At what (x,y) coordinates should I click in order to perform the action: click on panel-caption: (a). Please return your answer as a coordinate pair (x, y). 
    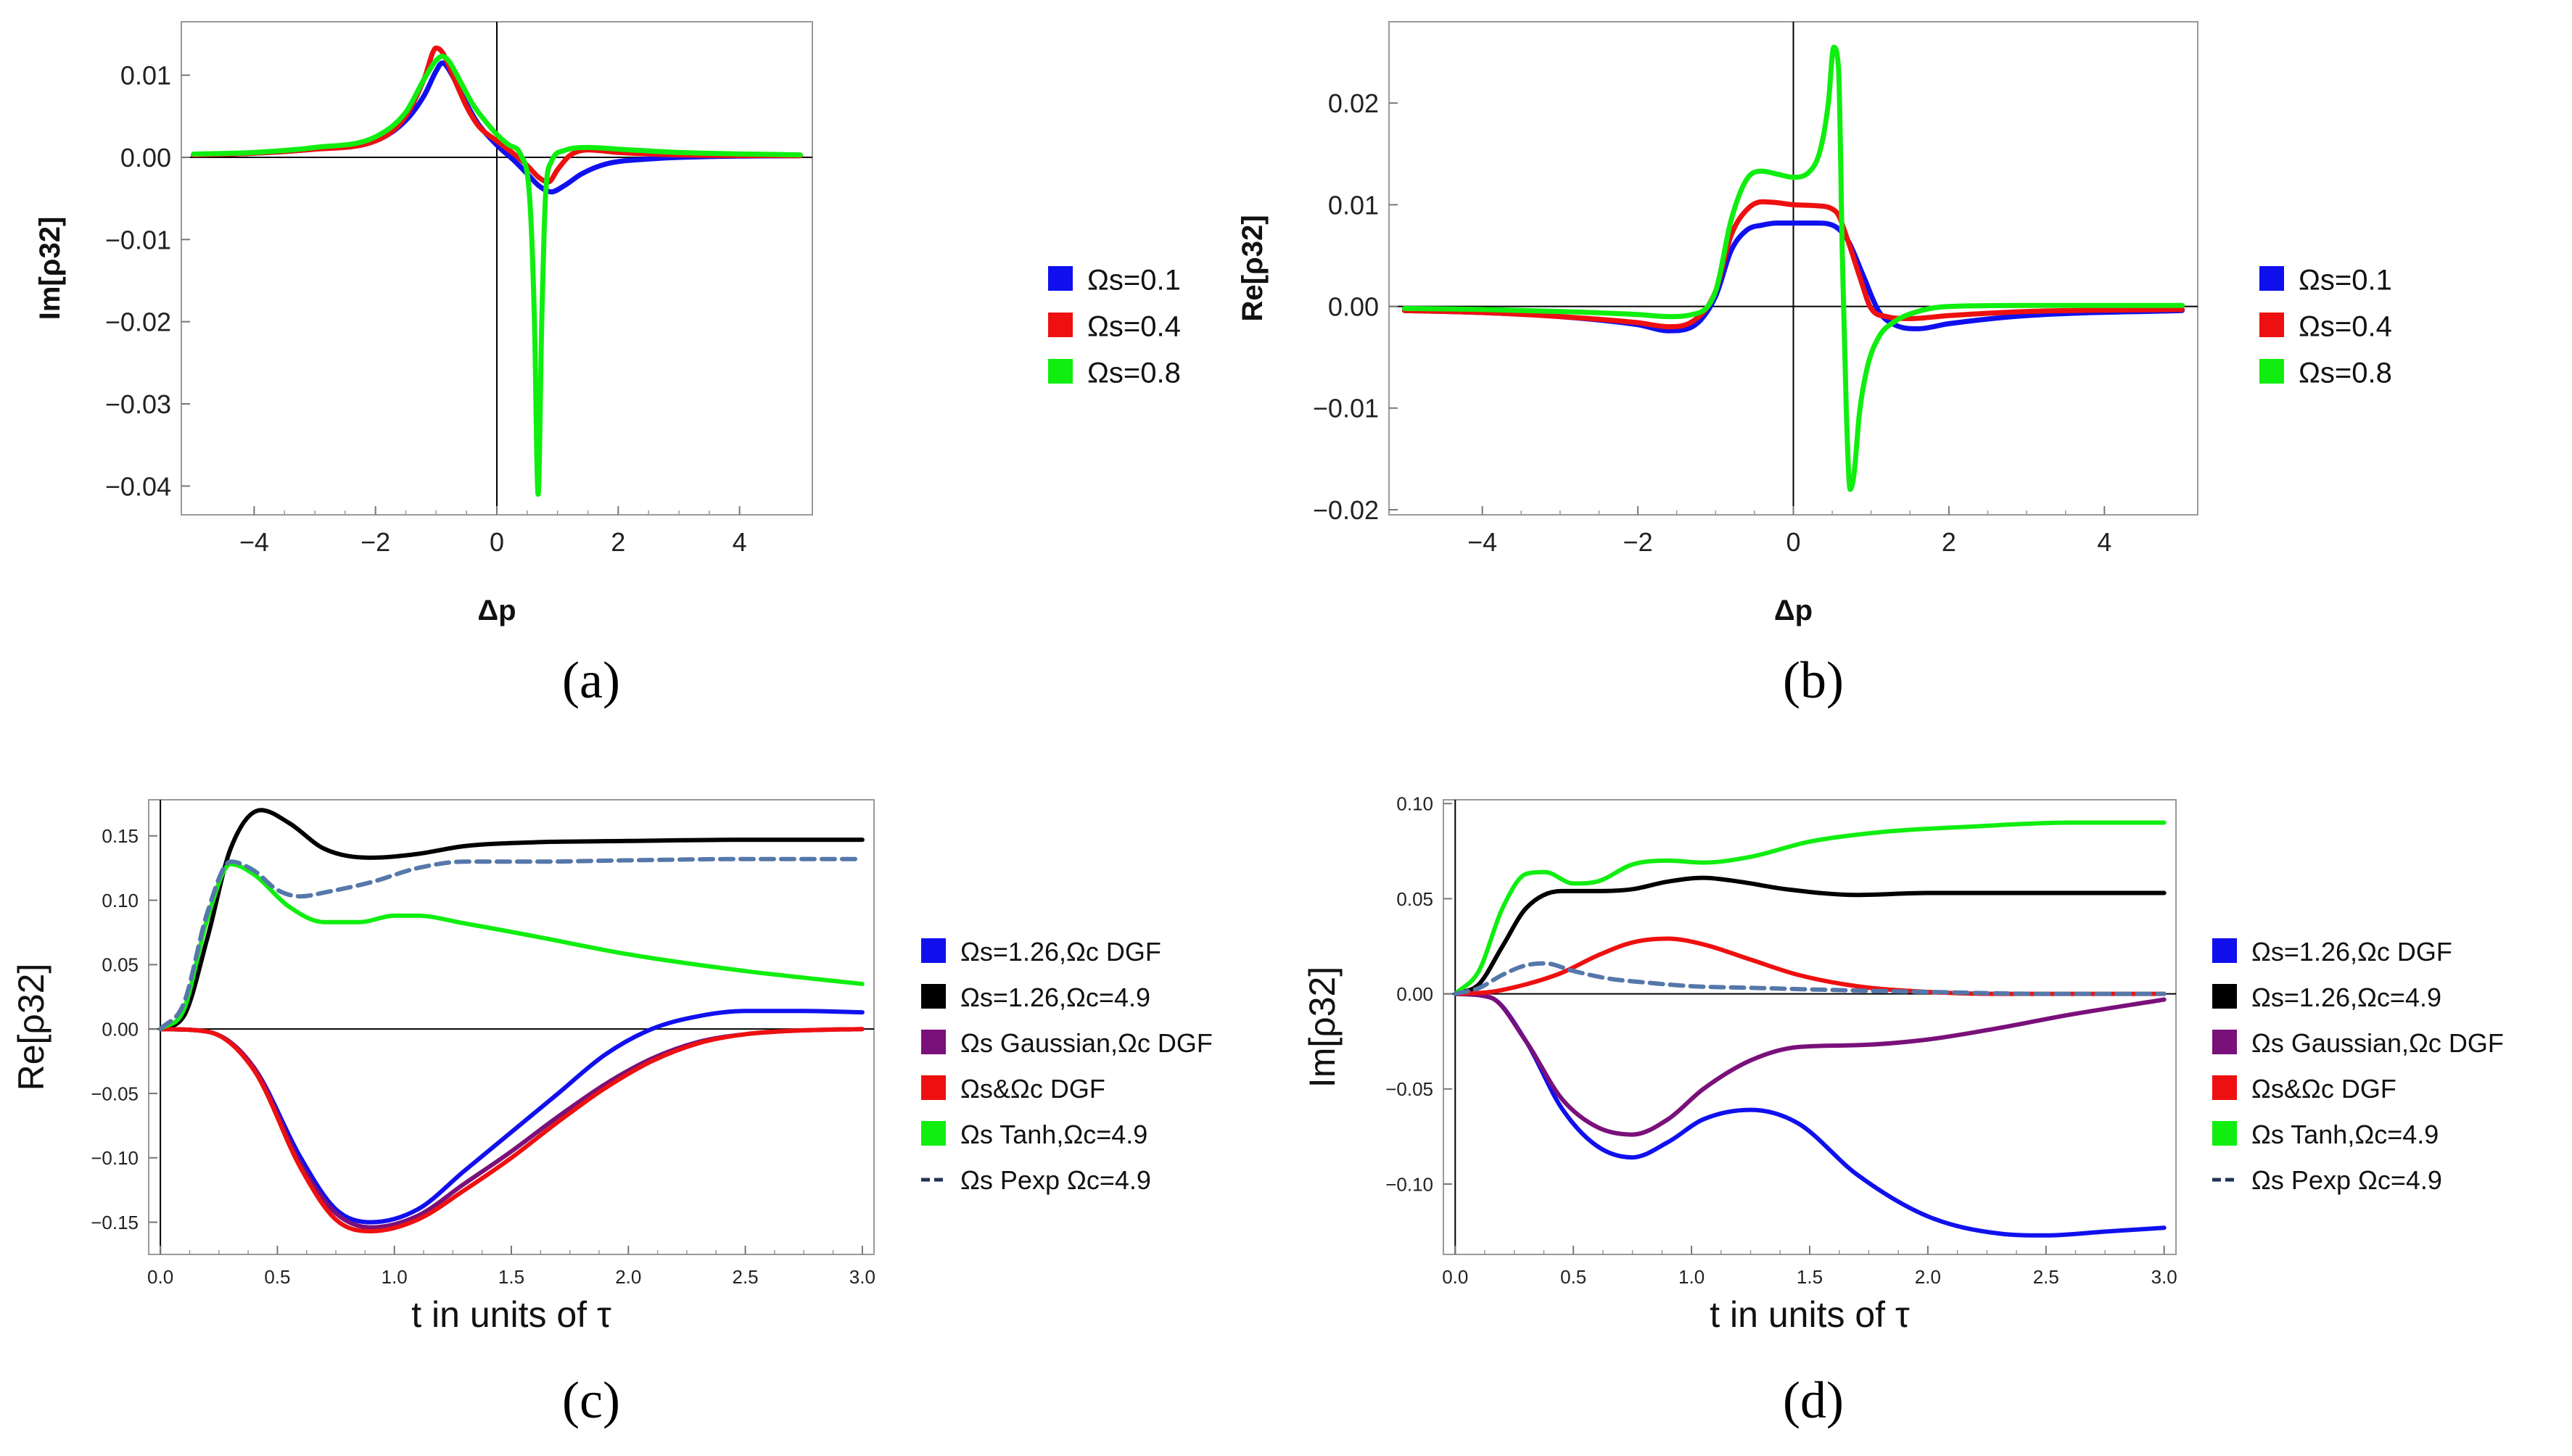
    Looking at the image, I should click on (591, 680).